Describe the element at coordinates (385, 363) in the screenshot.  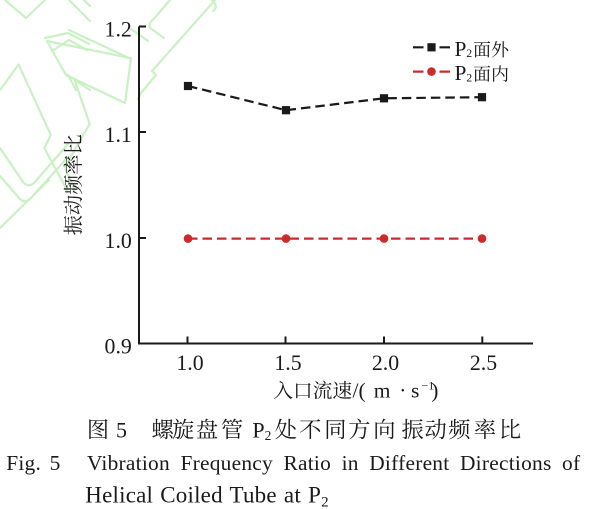
I see `svg-text: 2.0` at that location.